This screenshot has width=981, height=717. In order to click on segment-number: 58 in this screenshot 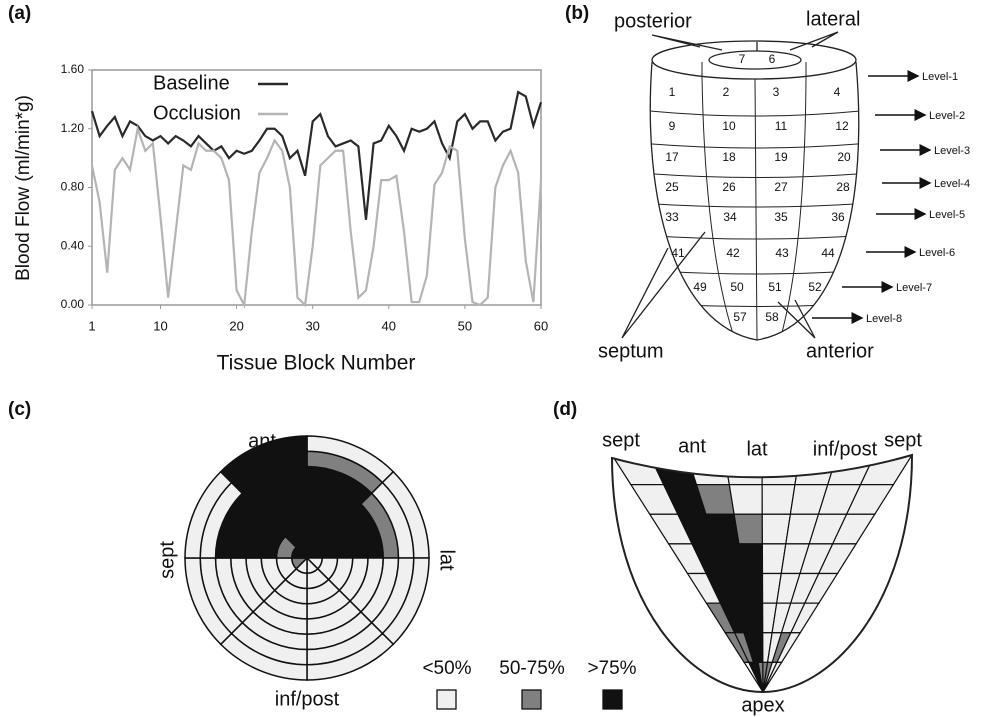, I will do `click(772, 317)`.